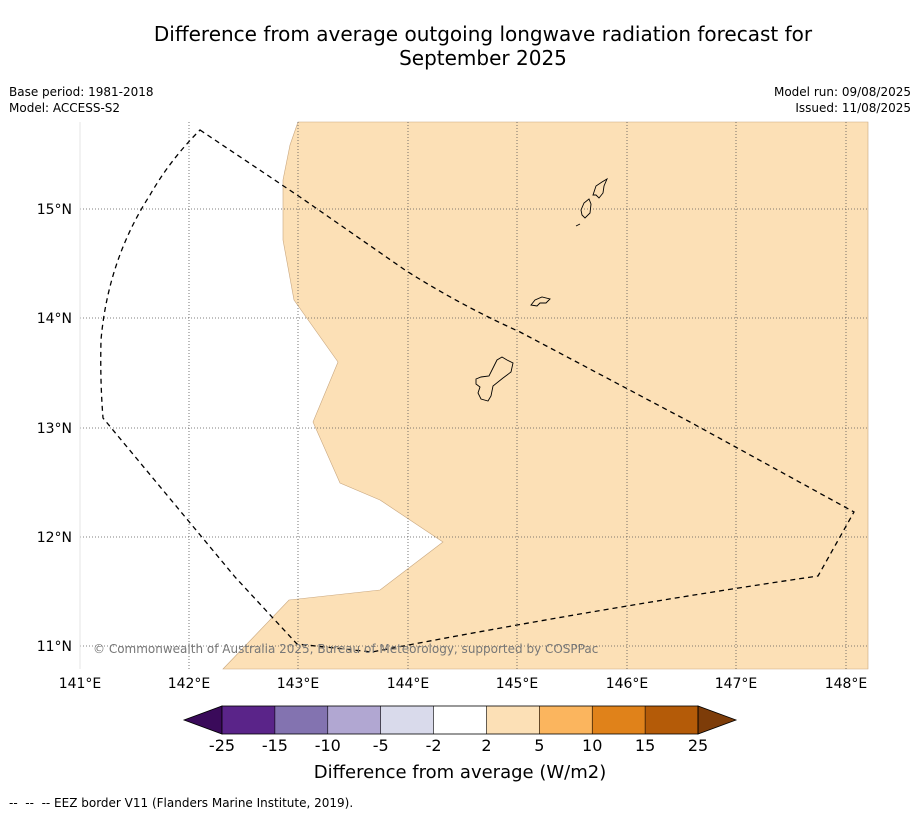 The image size is (919, 816). I want to click on meta-right: Model run: 09/08/2025 Issued: 11/08/2025, so click(842, 100).